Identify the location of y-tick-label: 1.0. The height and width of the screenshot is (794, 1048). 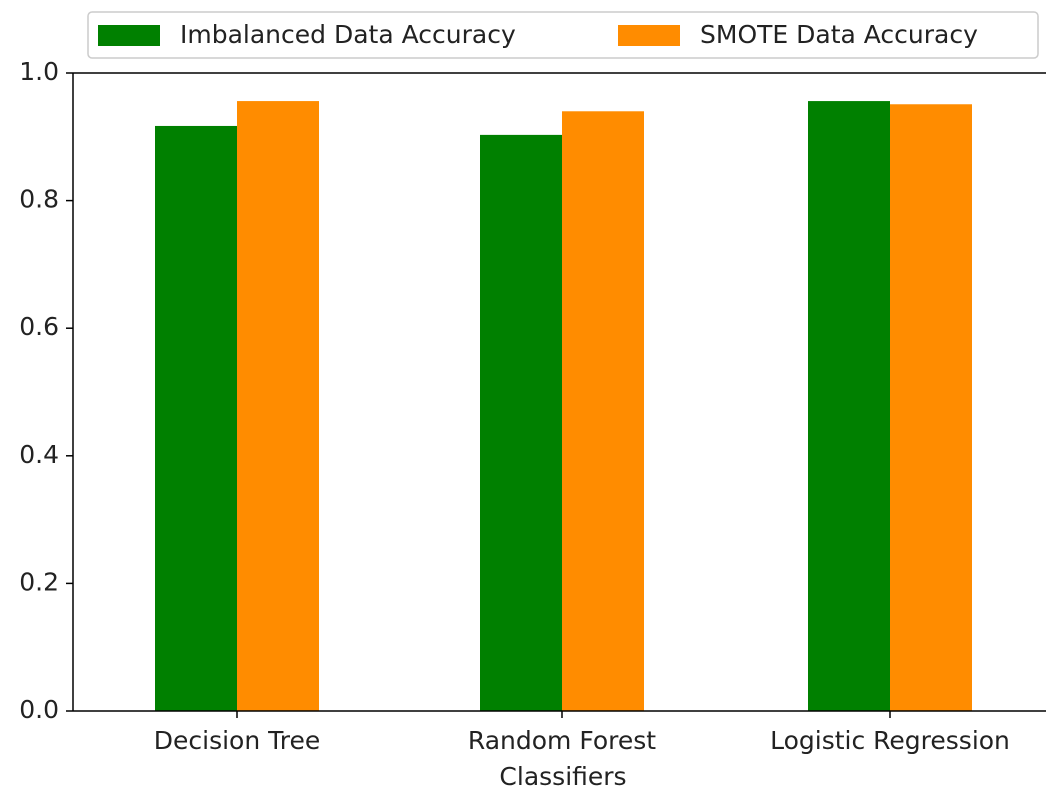
(39, 71).